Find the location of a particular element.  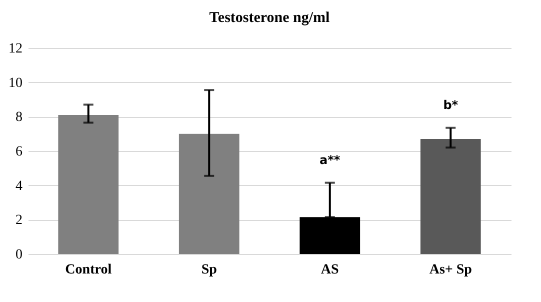

y-tick-label: 2 is located at coordinates (19, 220).